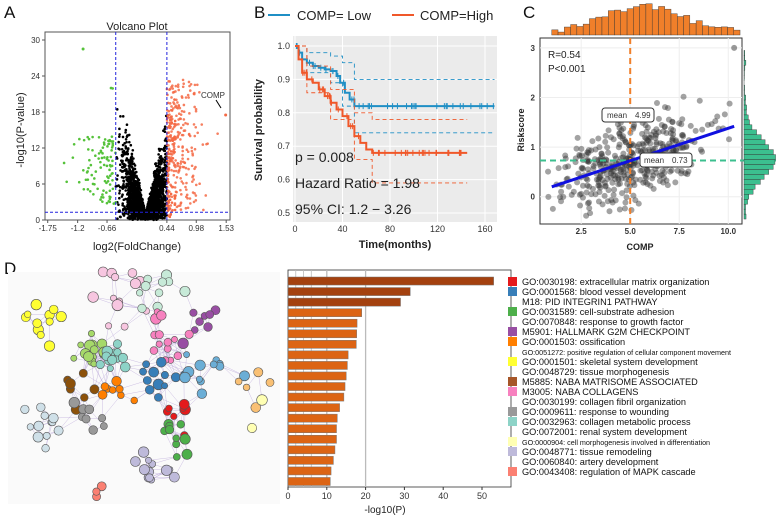 This screenshot has width=783, height=520. I want to click on mean-x-box, so click(628, 115).